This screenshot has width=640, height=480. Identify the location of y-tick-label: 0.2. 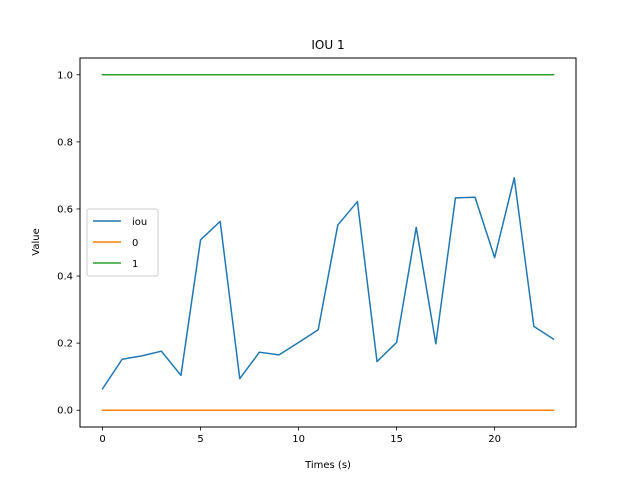
(65, 344).